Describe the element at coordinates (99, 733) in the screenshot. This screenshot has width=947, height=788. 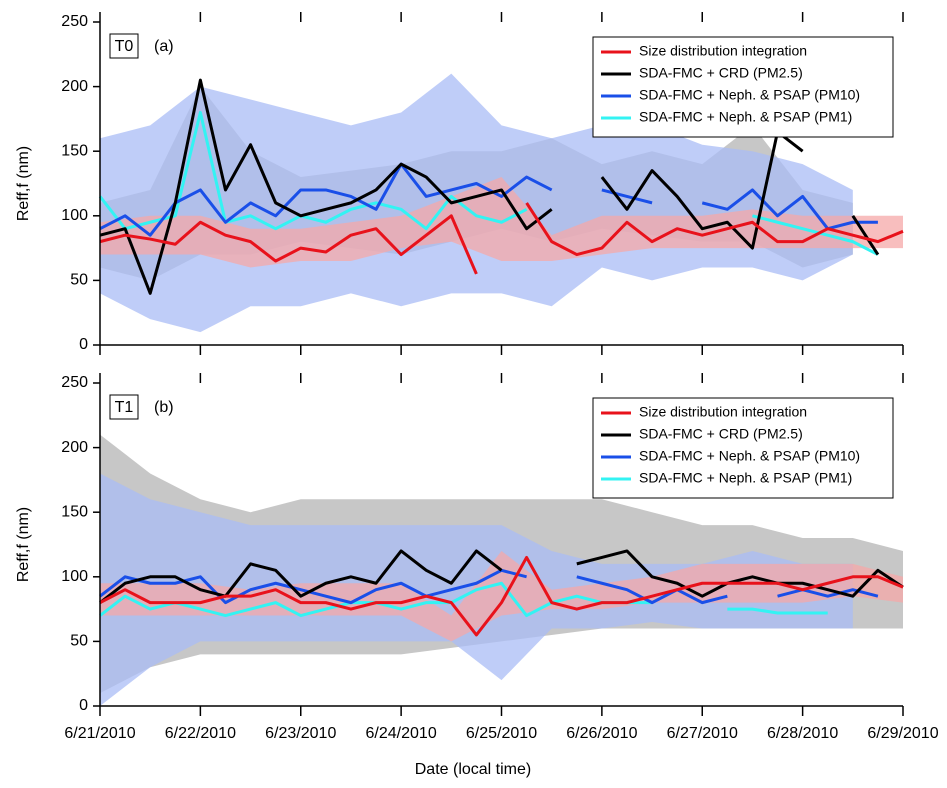
I see `x-tick-label: 6/21/2010` at that location.